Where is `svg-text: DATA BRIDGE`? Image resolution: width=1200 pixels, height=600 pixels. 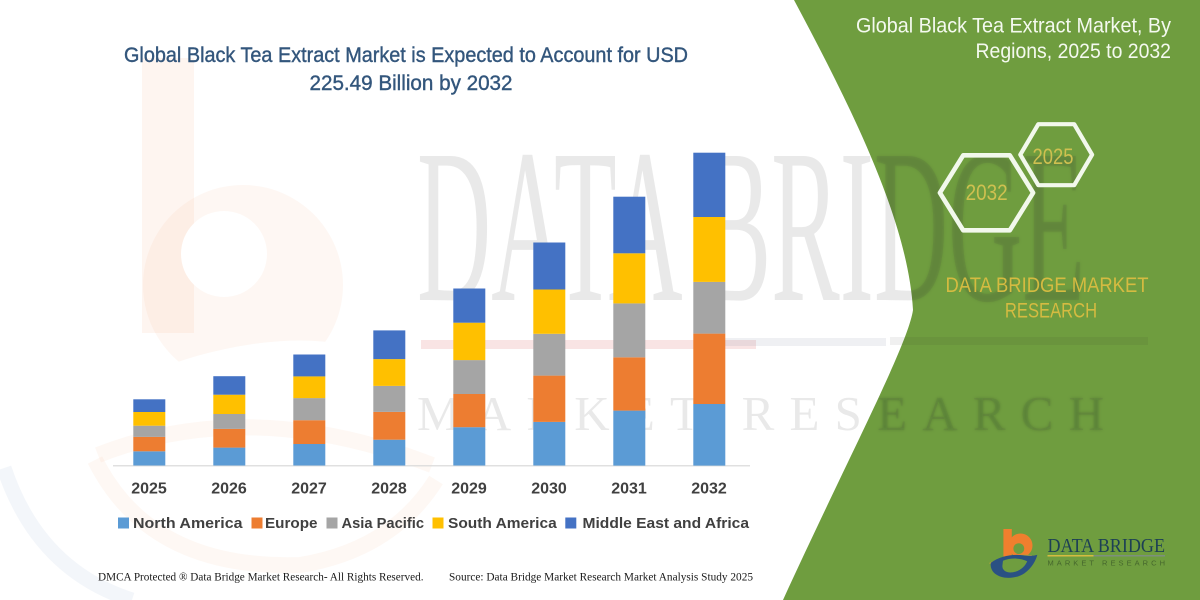 svg-text: DATA BRIDGE is located at coordinates (1107, 546).